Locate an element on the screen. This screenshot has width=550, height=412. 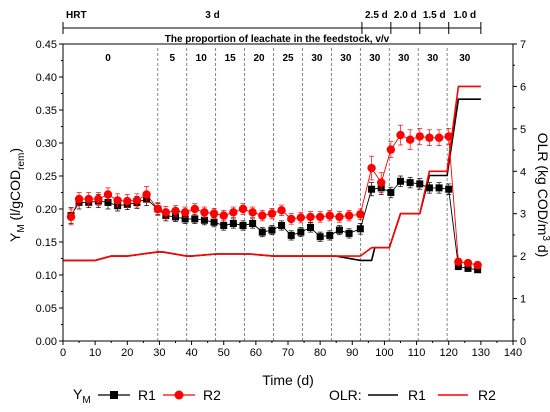
y-left-tick-label: 0.10 is located at coordinates (46, 276).